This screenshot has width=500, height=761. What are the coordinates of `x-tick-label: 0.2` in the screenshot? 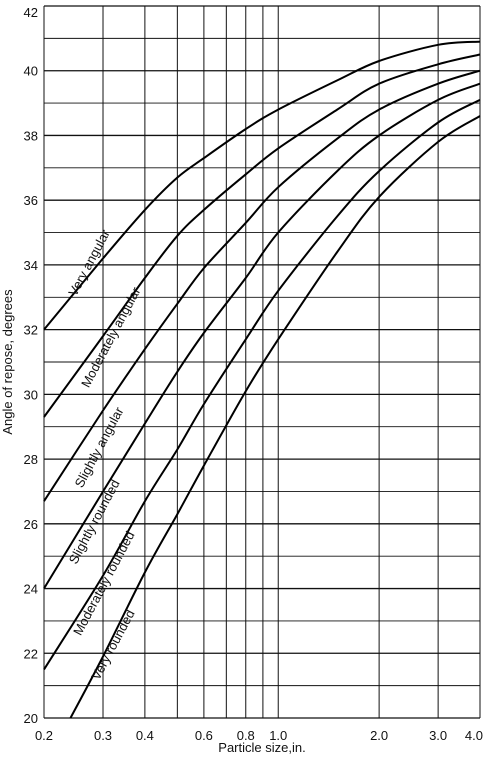 It's located at (44, 735).